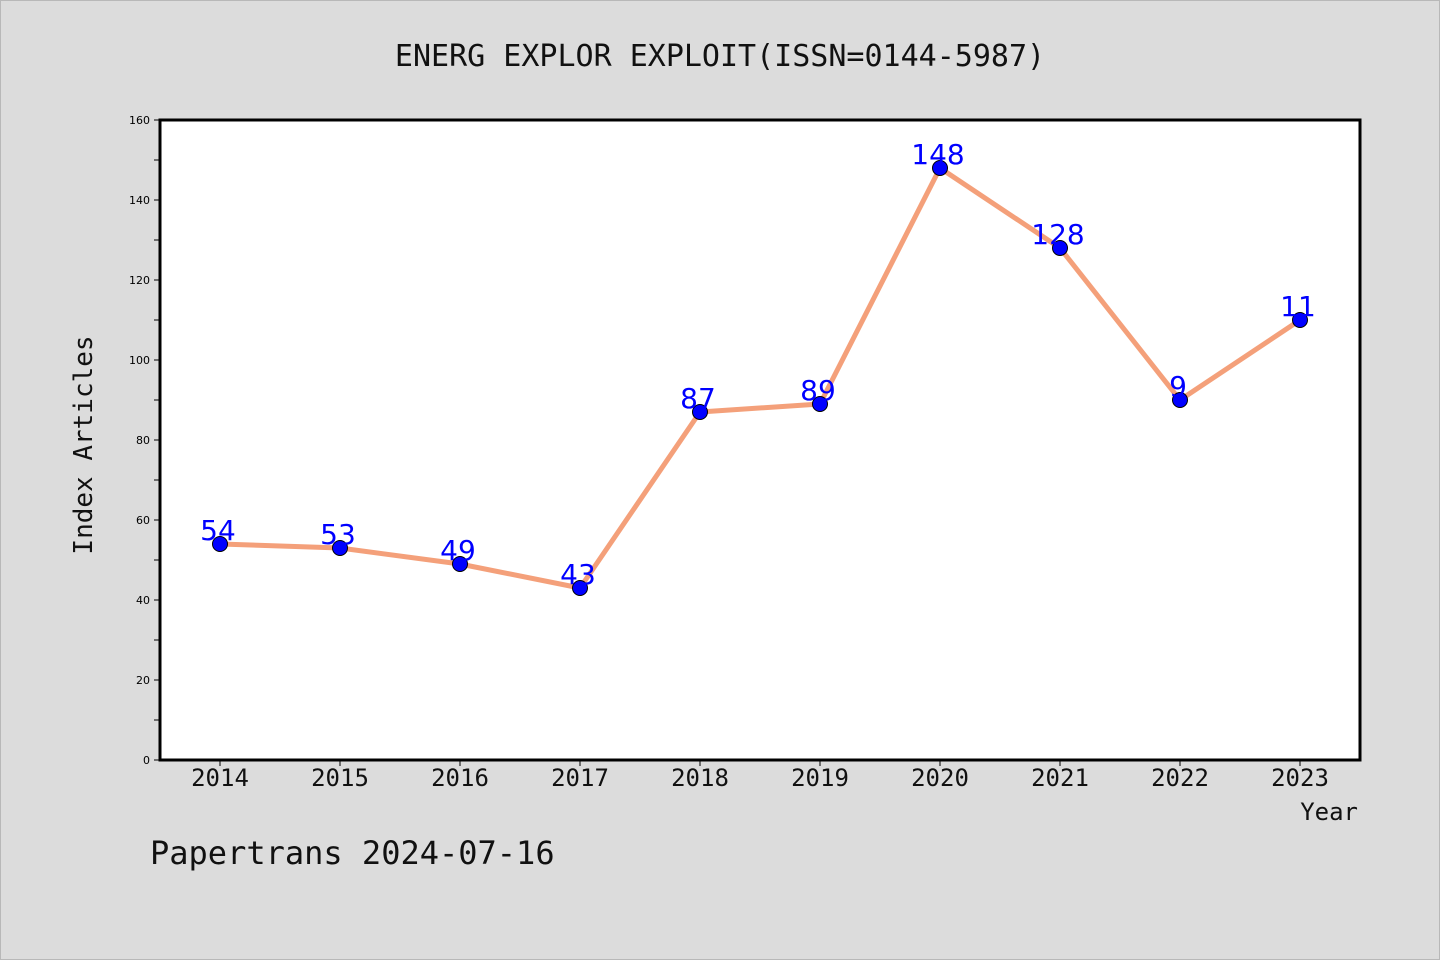 Image resolution: width=1440 pixels, height=960 pixels. Describe the element at coordinates (460, 778) in the screenshot. I see `x-tick-label: 2016` at that location.